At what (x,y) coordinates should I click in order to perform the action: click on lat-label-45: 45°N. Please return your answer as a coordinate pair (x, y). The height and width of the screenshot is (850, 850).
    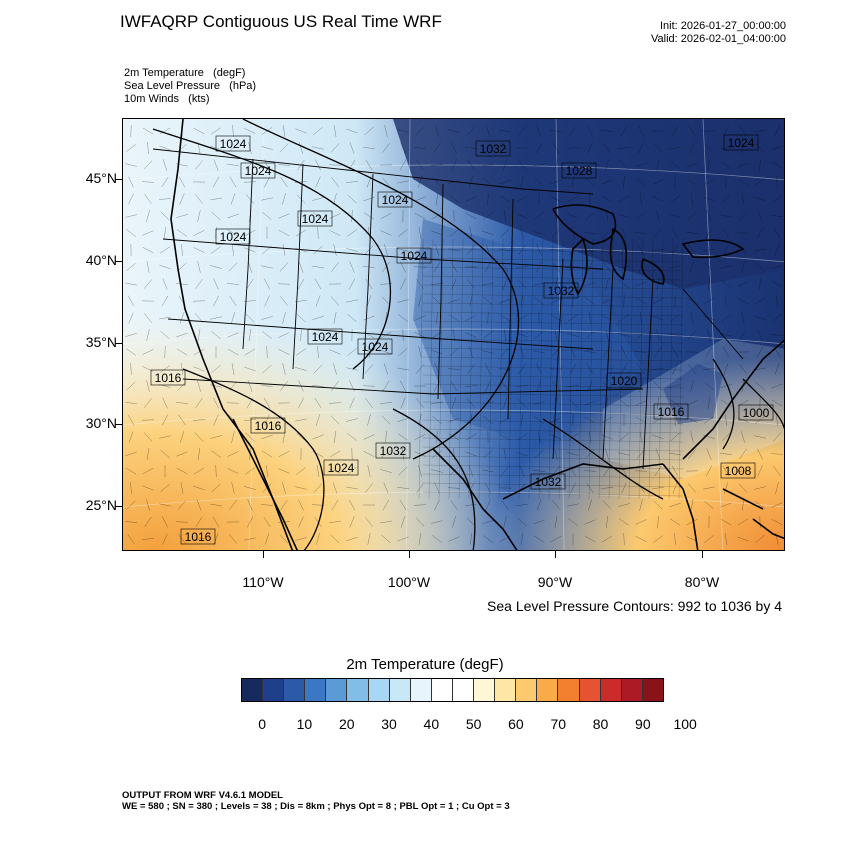
    Looking at the image, I should click on (101, 178).